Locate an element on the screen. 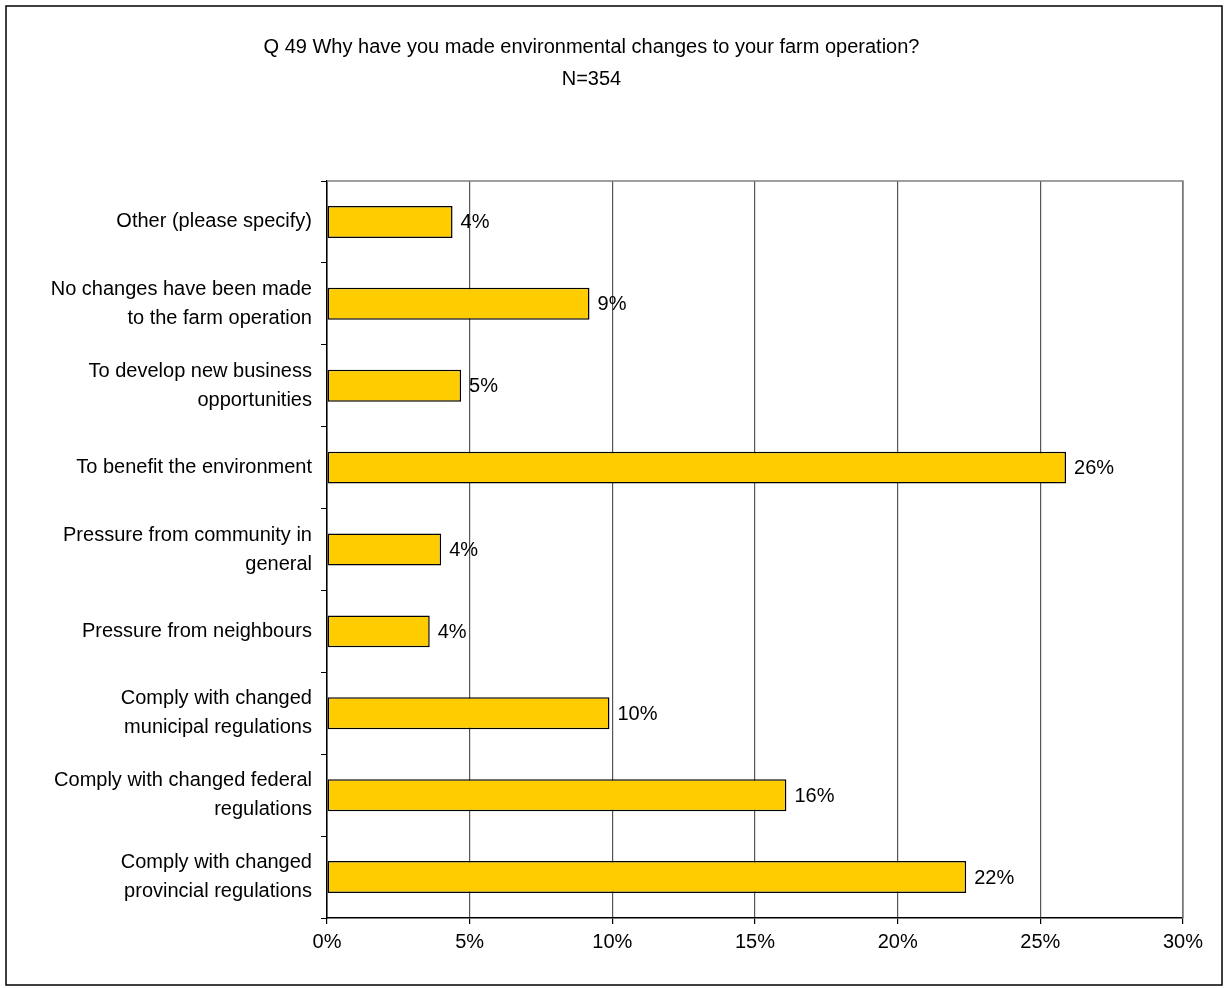 The image size is (1228, 988). data-label: 10% is located at coordinates (637, 712).